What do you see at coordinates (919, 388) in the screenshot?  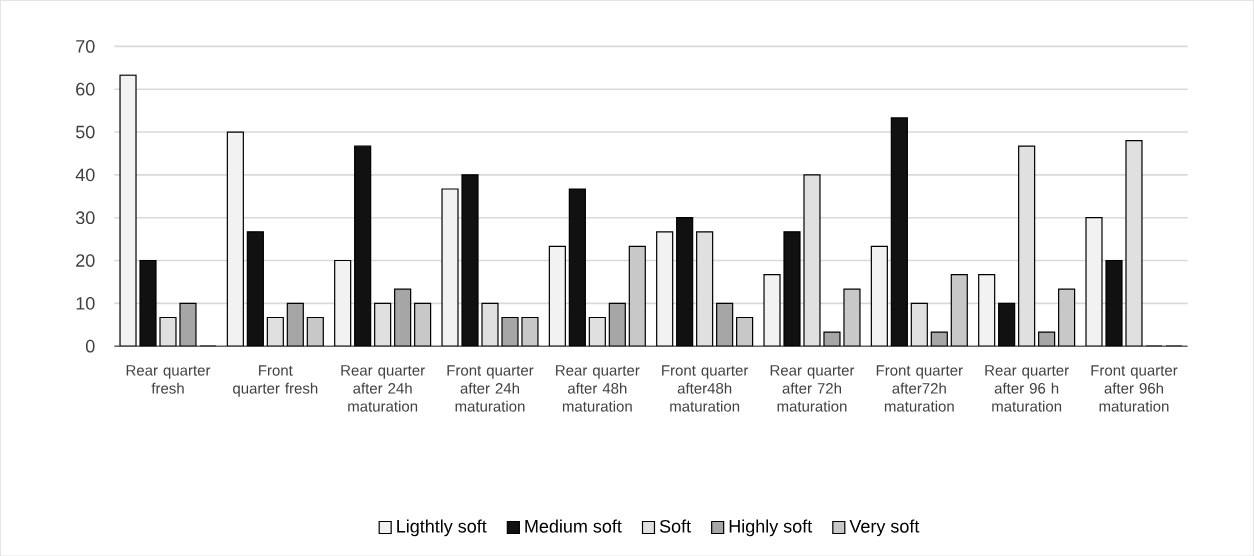 I see `x-tick-label: Front quarter after72h maturation` at bounding box center [919, 388].